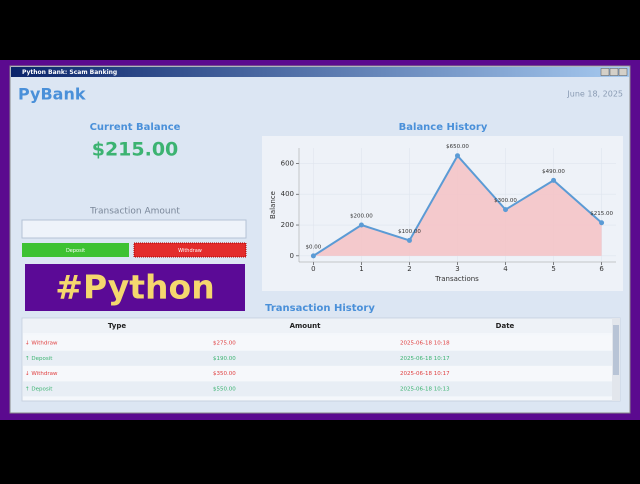 The height and width of the screenshot is (484, 640). Describe the element at coordinates (305, 326) in the screenshot. I see `column-header: Amount` at that location.